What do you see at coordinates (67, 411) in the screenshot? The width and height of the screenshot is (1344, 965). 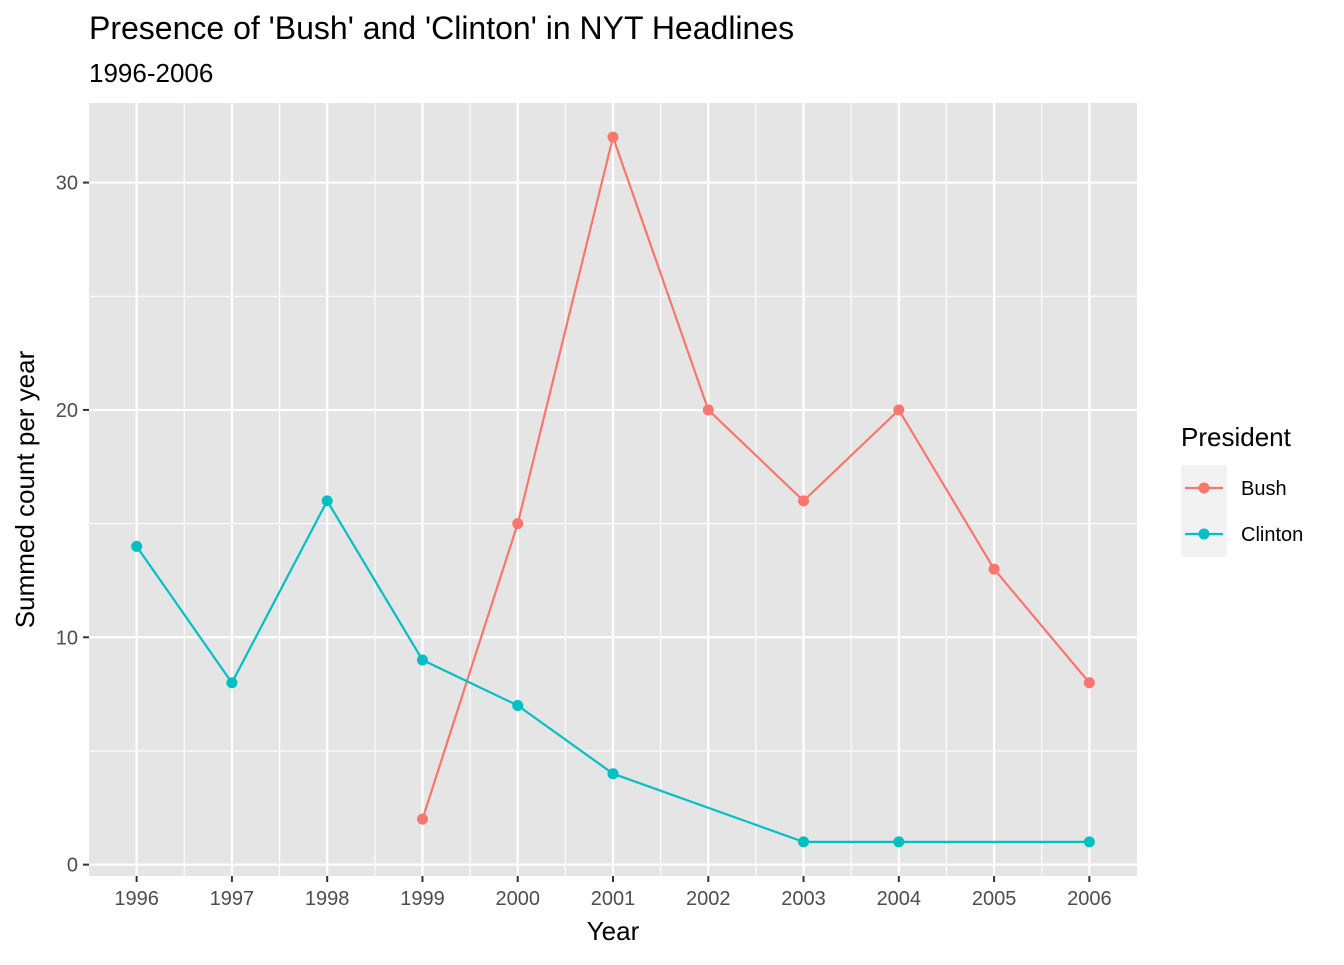 I see `y-tick-label: 20` at bounding box center [67, 411].